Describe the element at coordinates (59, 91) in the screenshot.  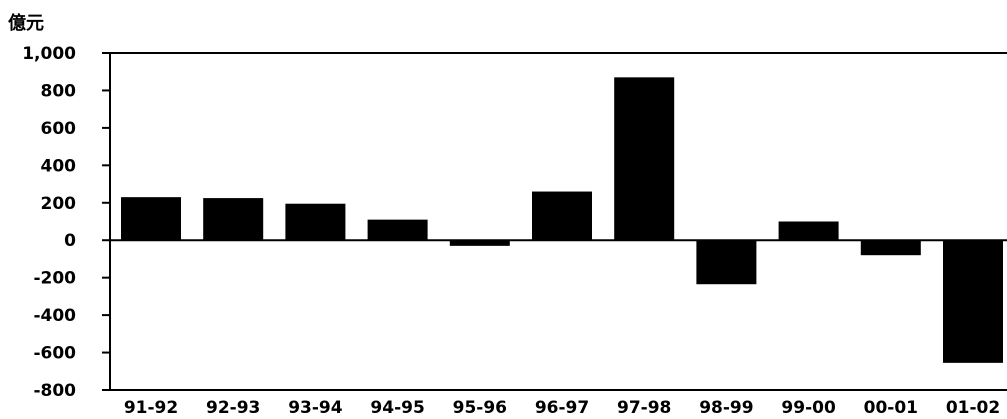
I see `y-tick-label: 800` at that location.